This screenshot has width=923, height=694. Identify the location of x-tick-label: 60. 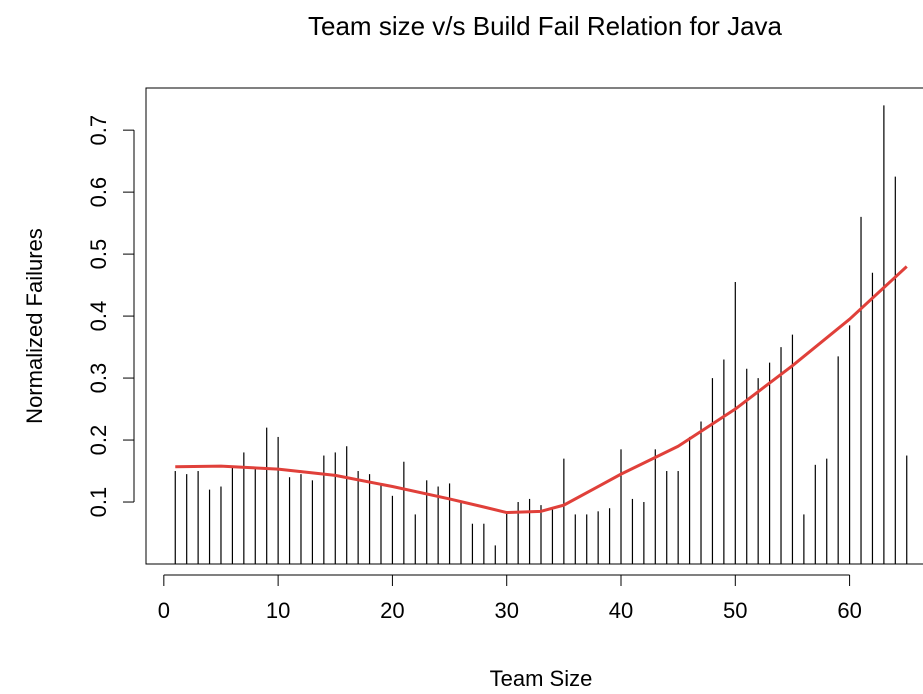
(849, 610).